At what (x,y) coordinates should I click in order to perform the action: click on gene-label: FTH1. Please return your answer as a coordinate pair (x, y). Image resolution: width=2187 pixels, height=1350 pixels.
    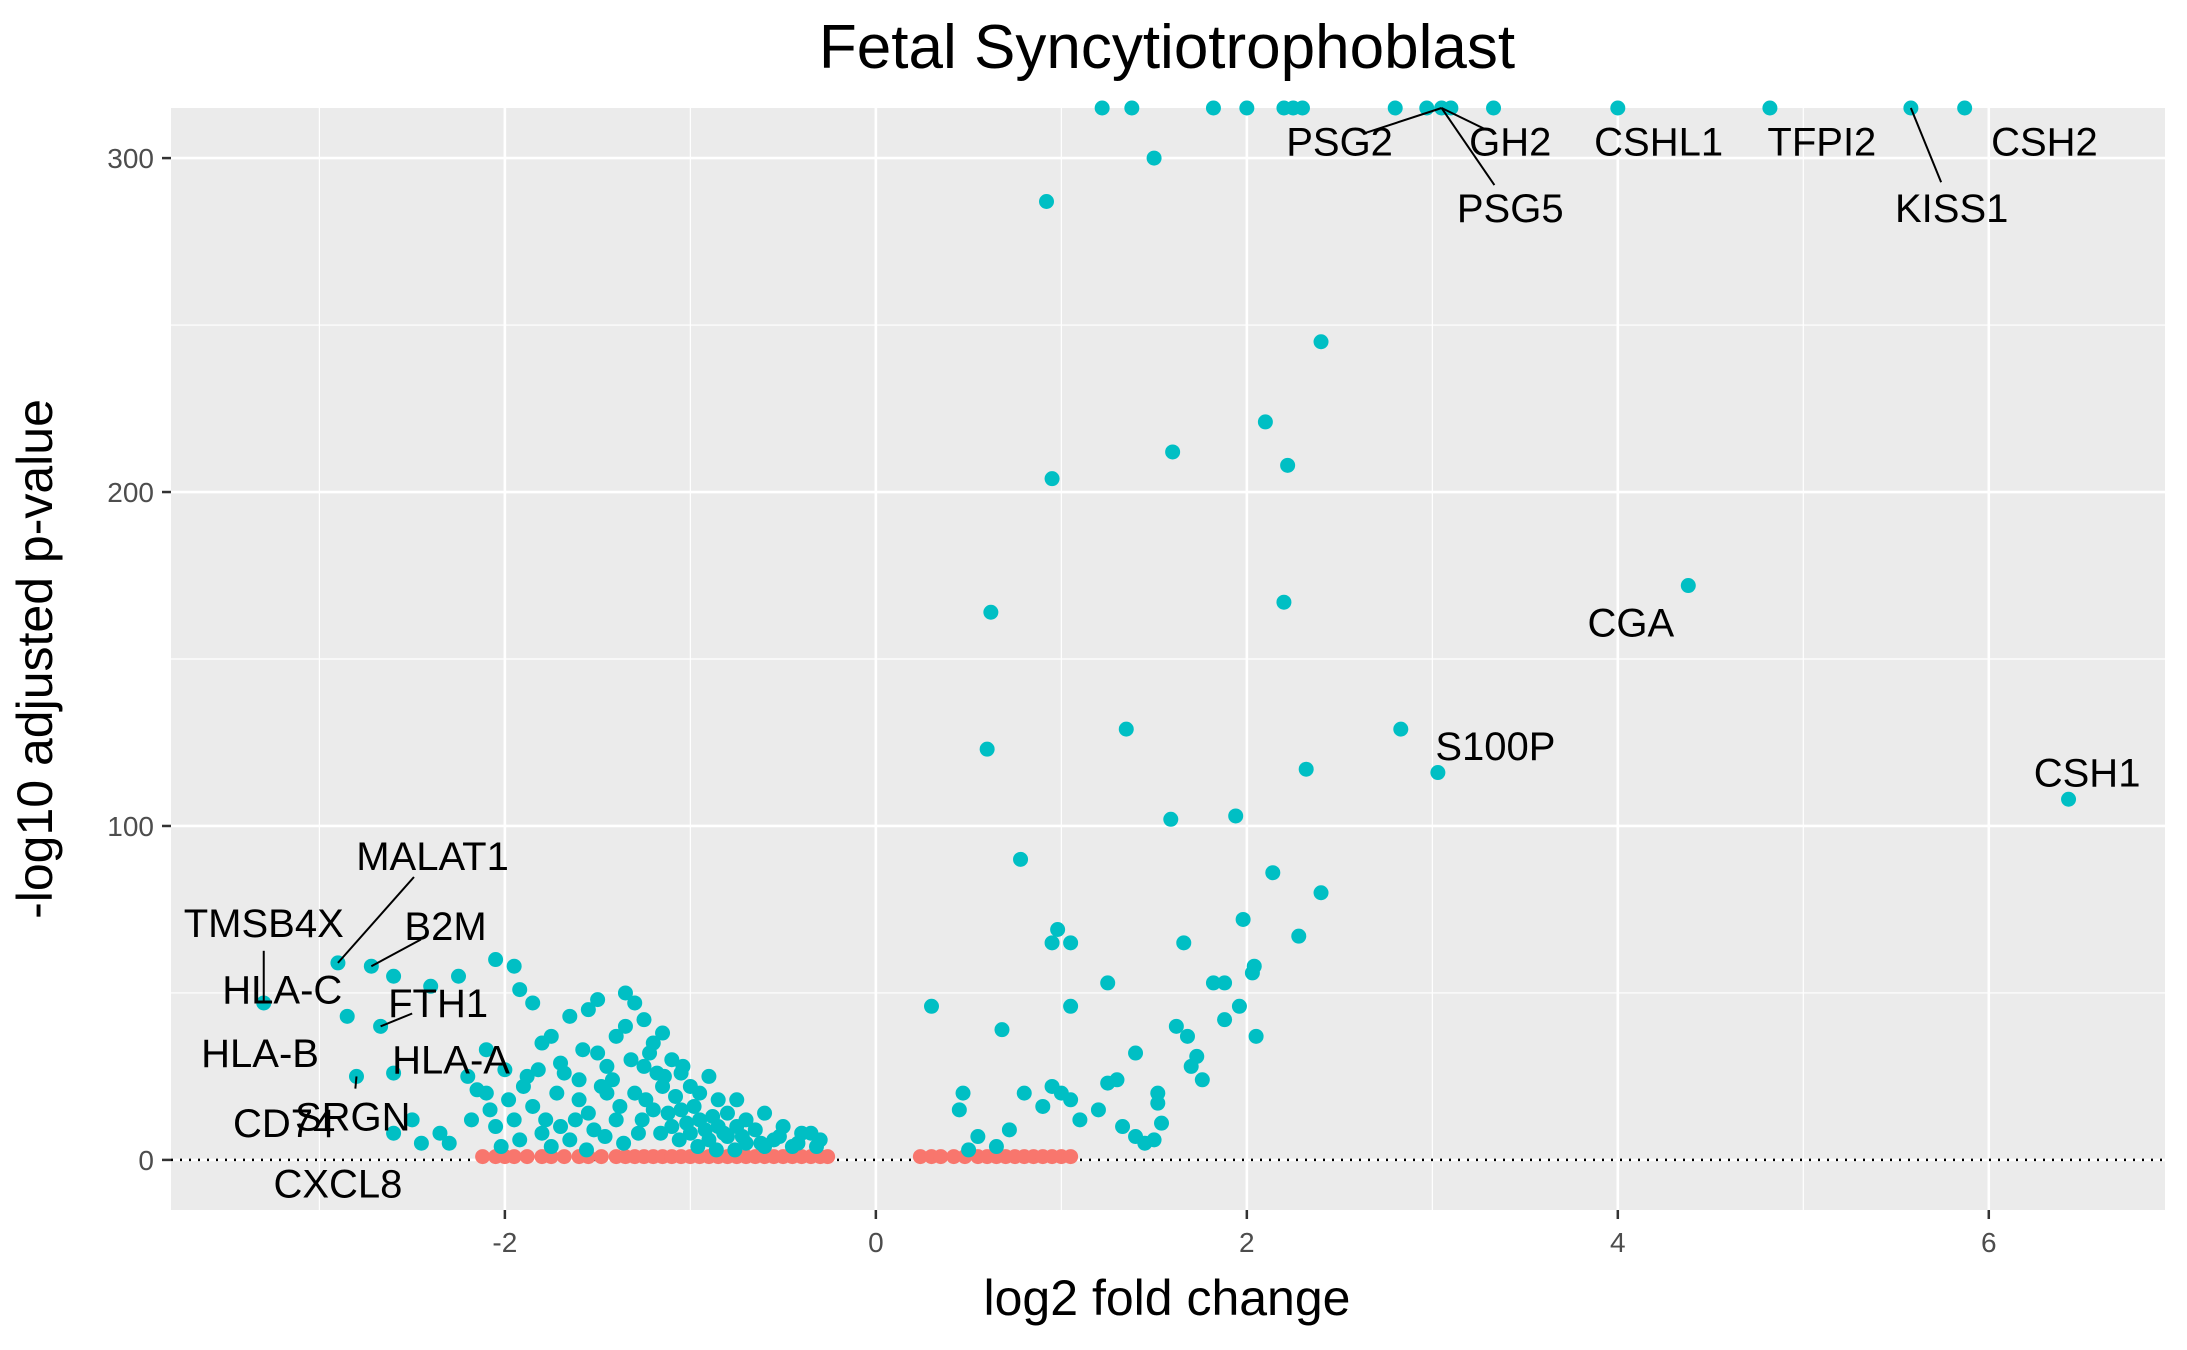
    Looking at the image, I should click on (438, 1004).